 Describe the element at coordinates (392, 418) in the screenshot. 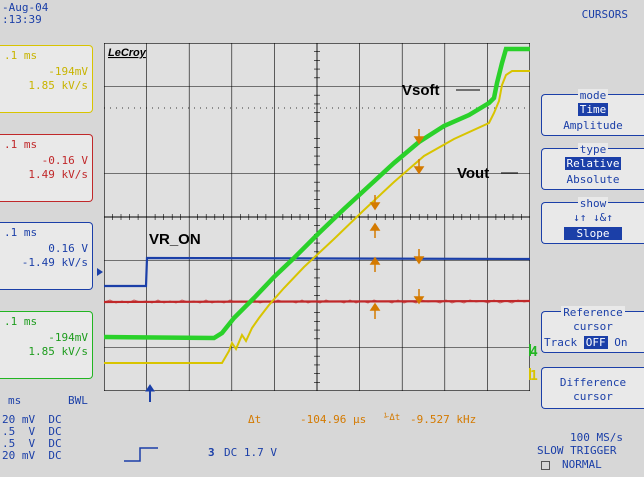

I see `reciprocal-delta-t-icon: ⅟Δt` at that location.